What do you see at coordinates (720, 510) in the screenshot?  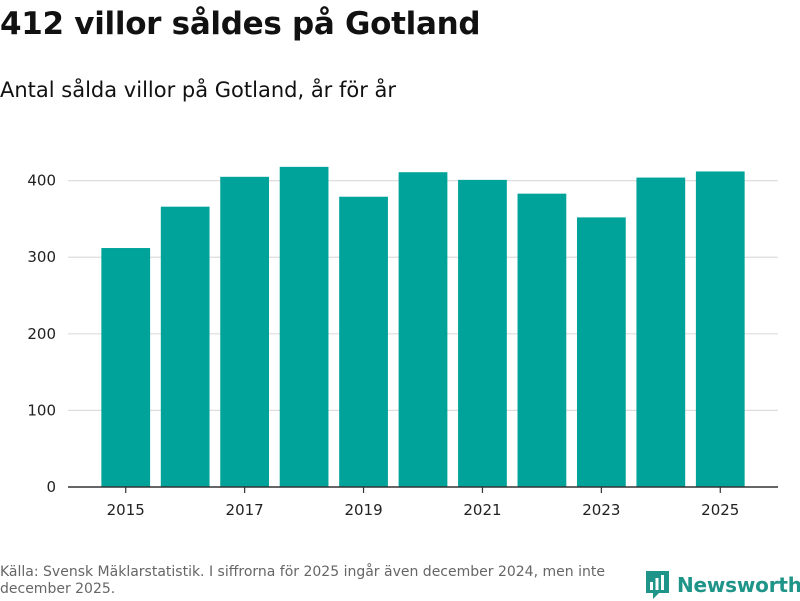 I see `x-tick-label-2025: 2025` at bounding box center [720, 510].